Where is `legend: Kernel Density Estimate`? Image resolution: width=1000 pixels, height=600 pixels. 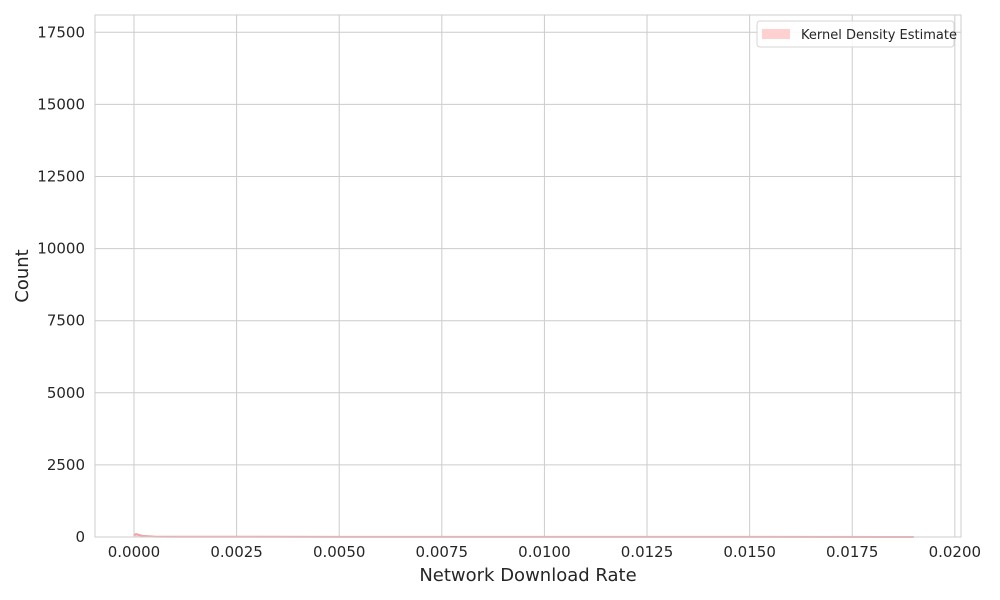 legend: Kernel Density Estimate is located at coordinates (856, 34).